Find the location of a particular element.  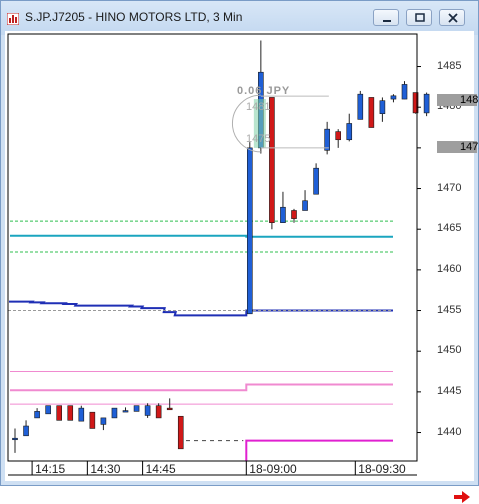

vwap-line is located at coordinates (201, 308).